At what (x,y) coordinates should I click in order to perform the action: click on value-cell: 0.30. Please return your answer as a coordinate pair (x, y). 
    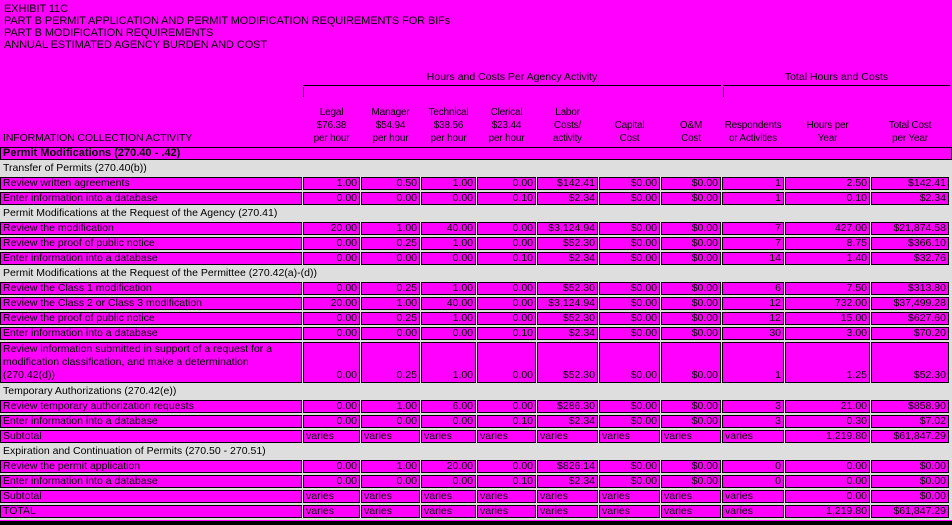
    Looking at the image, I should click on (827, 421).